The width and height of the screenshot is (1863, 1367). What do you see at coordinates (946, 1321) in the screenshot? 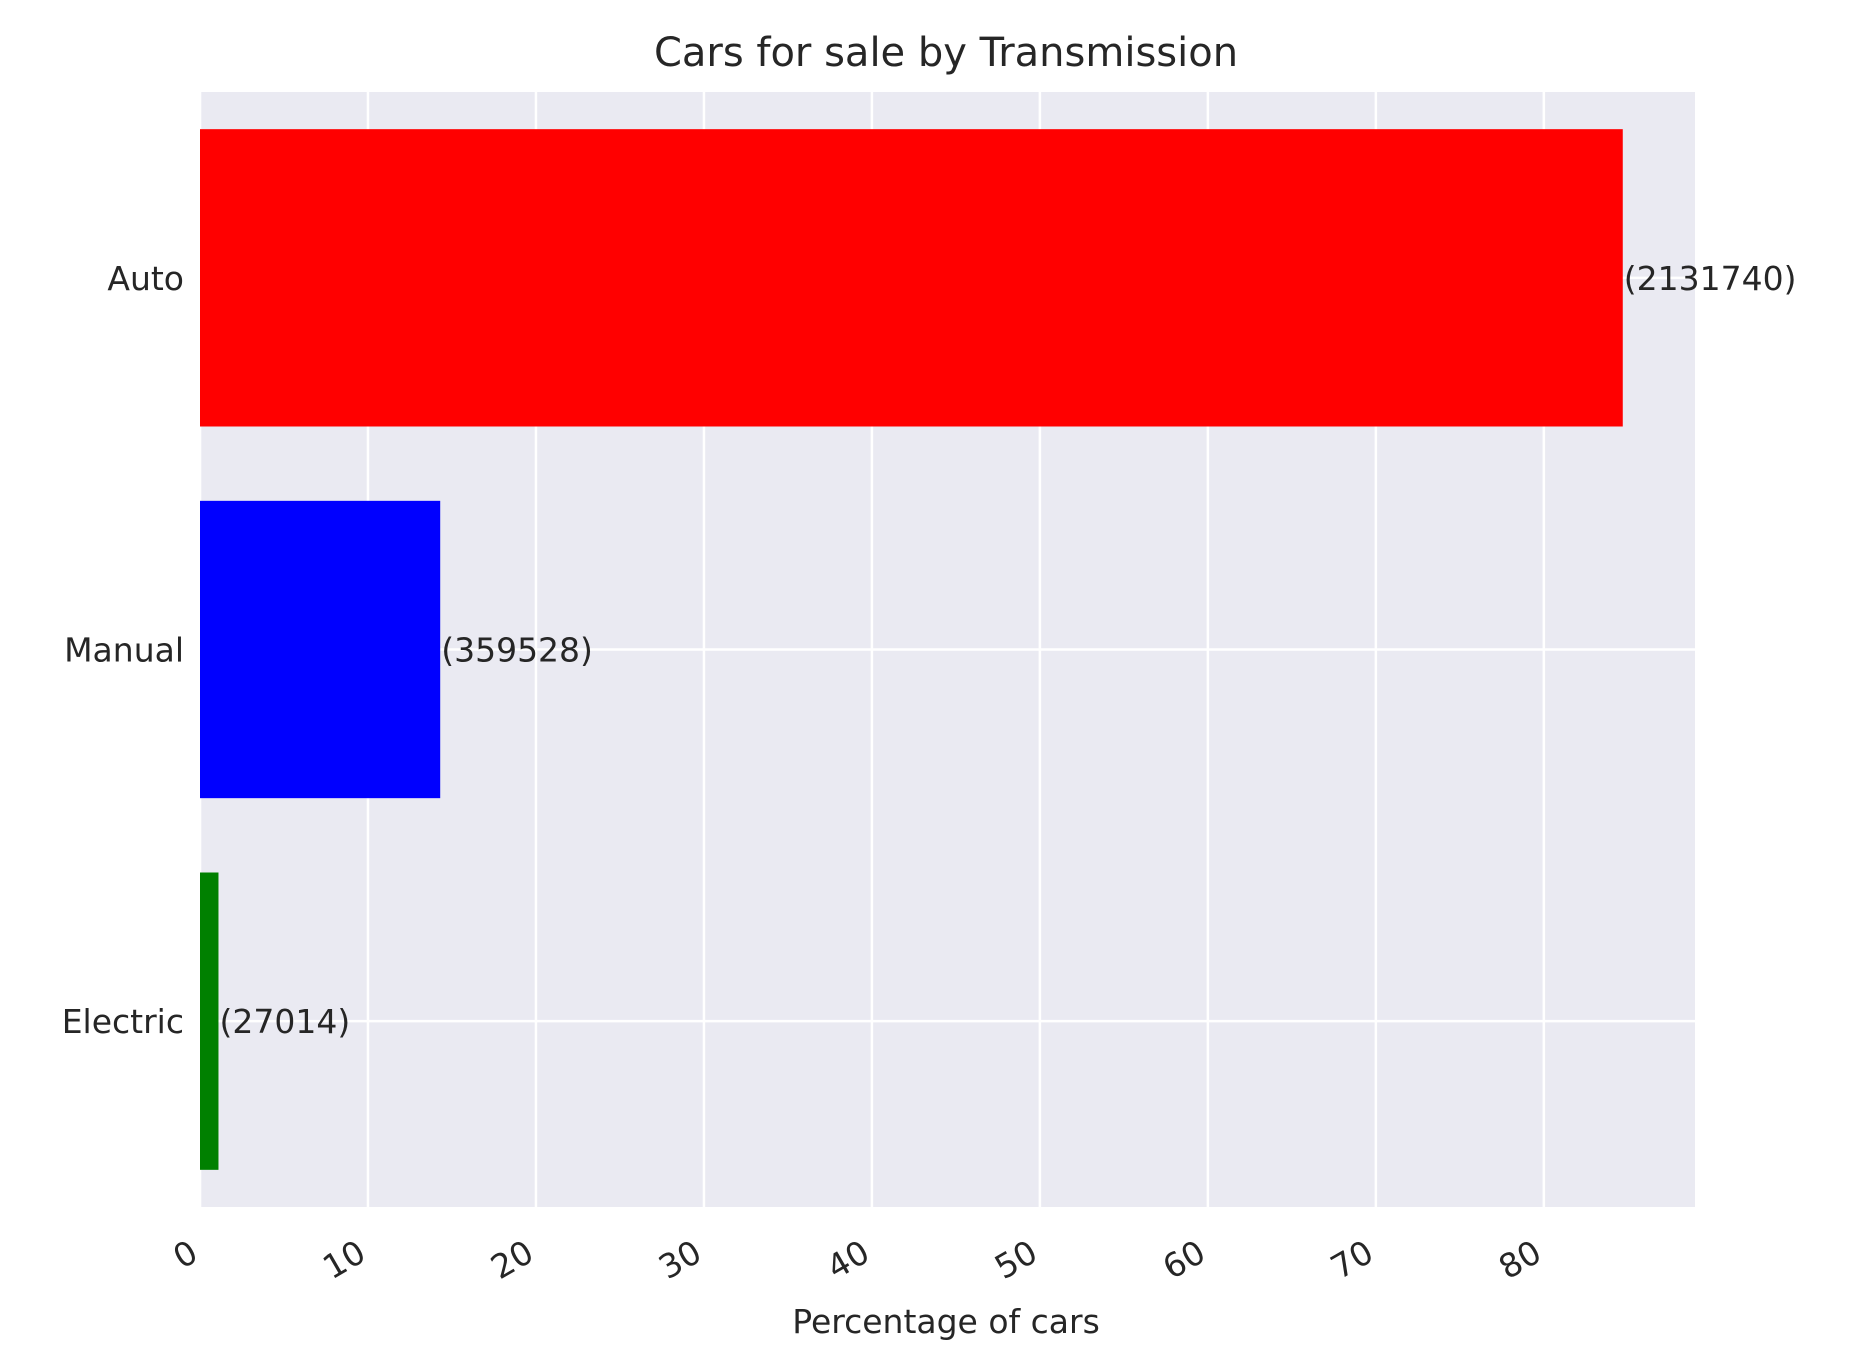
I see `x-axis-label: Percentage of cars` at bounding box center [946, 1321].